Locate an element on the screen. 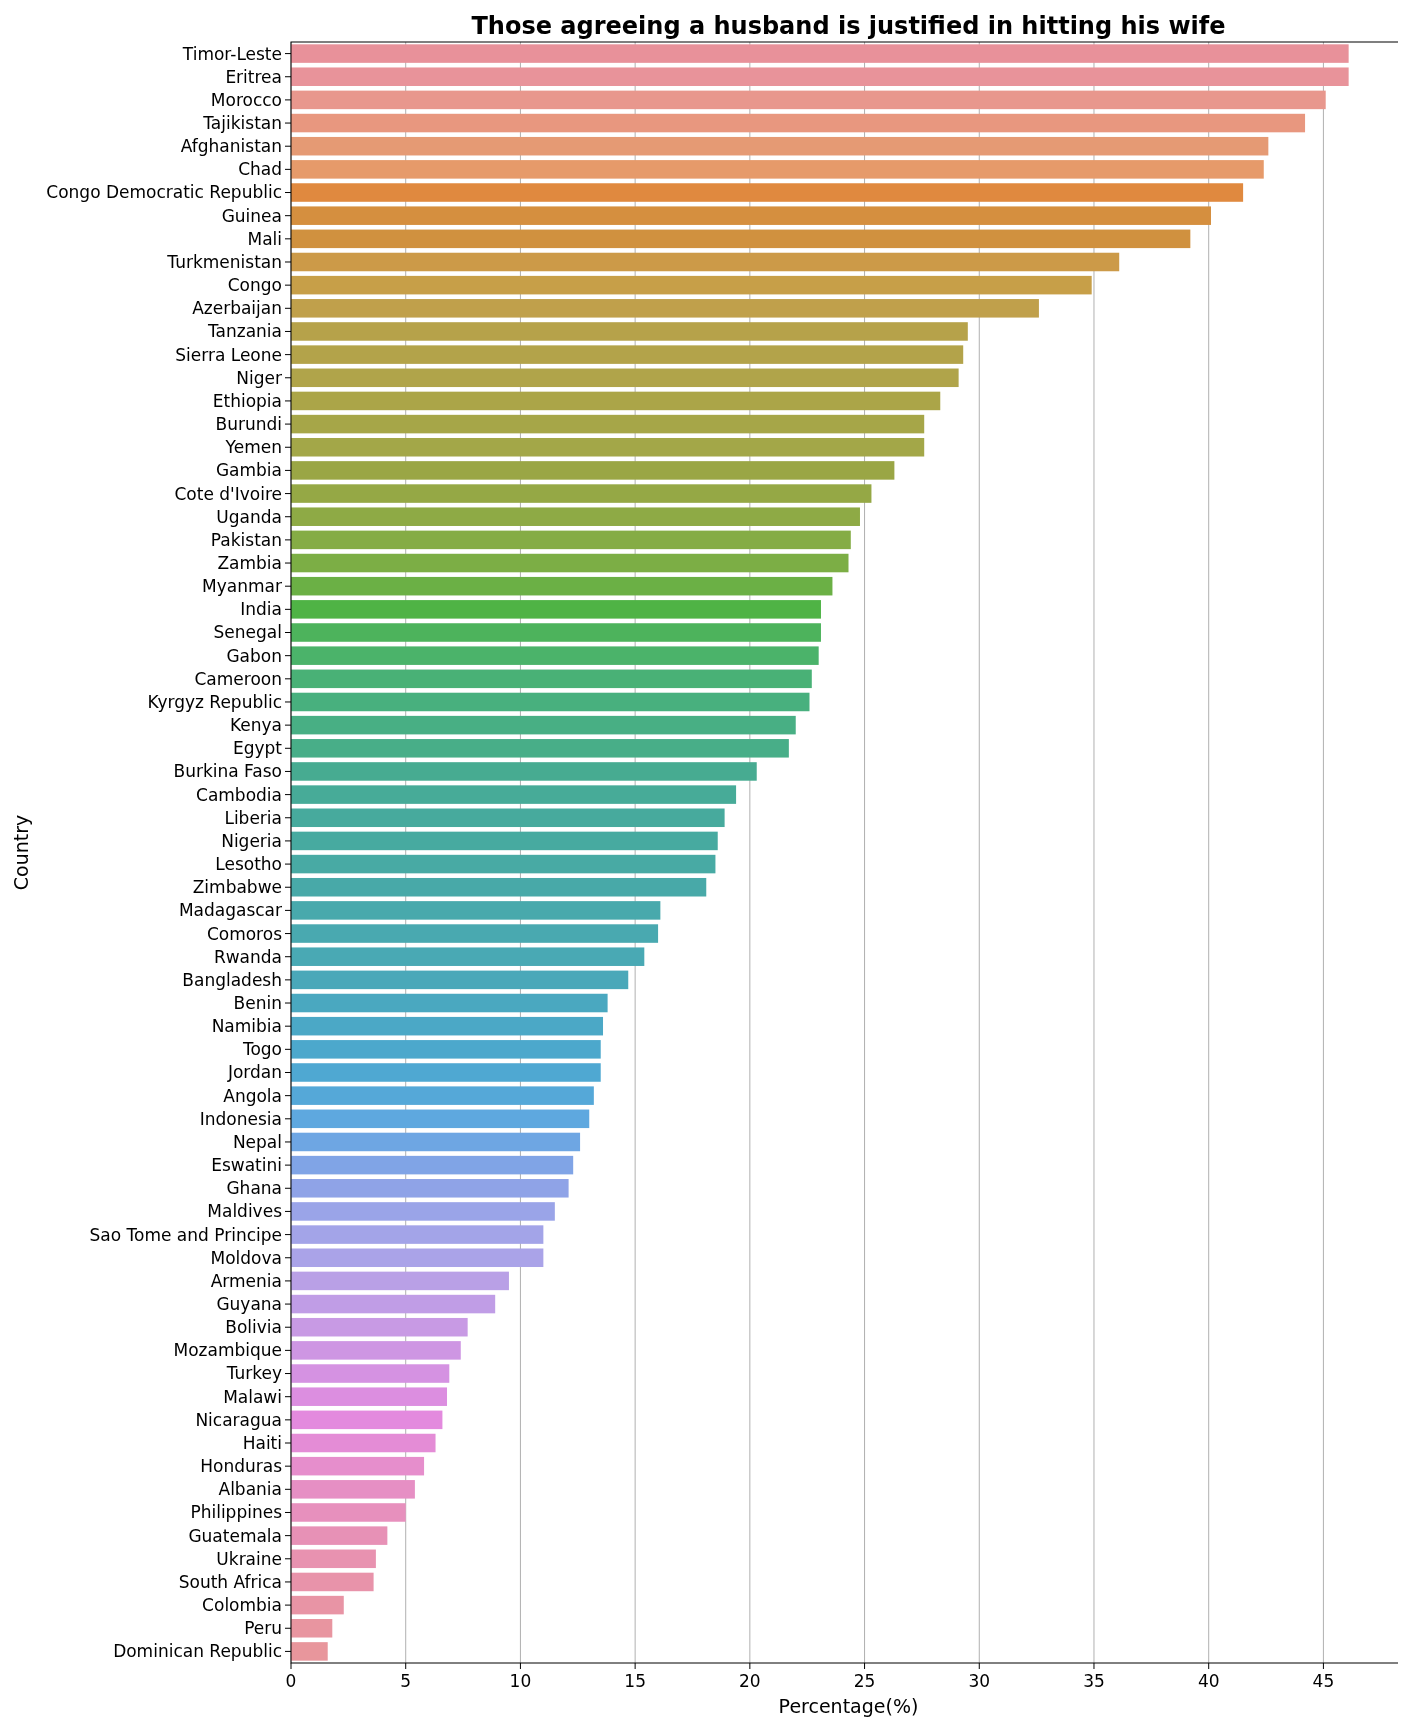  y-tick-label: Cambodia is located at coordinates (239, 794).